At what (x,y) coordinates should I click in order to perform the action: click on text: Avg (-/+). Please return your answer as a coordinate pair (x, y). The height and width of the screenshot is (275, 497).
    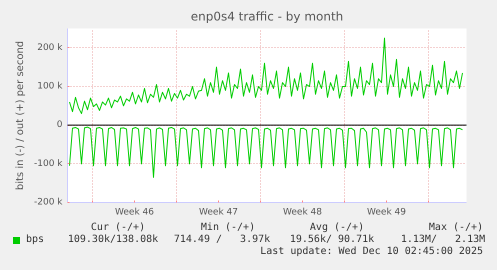
    Looking at the image, I should click on (337, 228).